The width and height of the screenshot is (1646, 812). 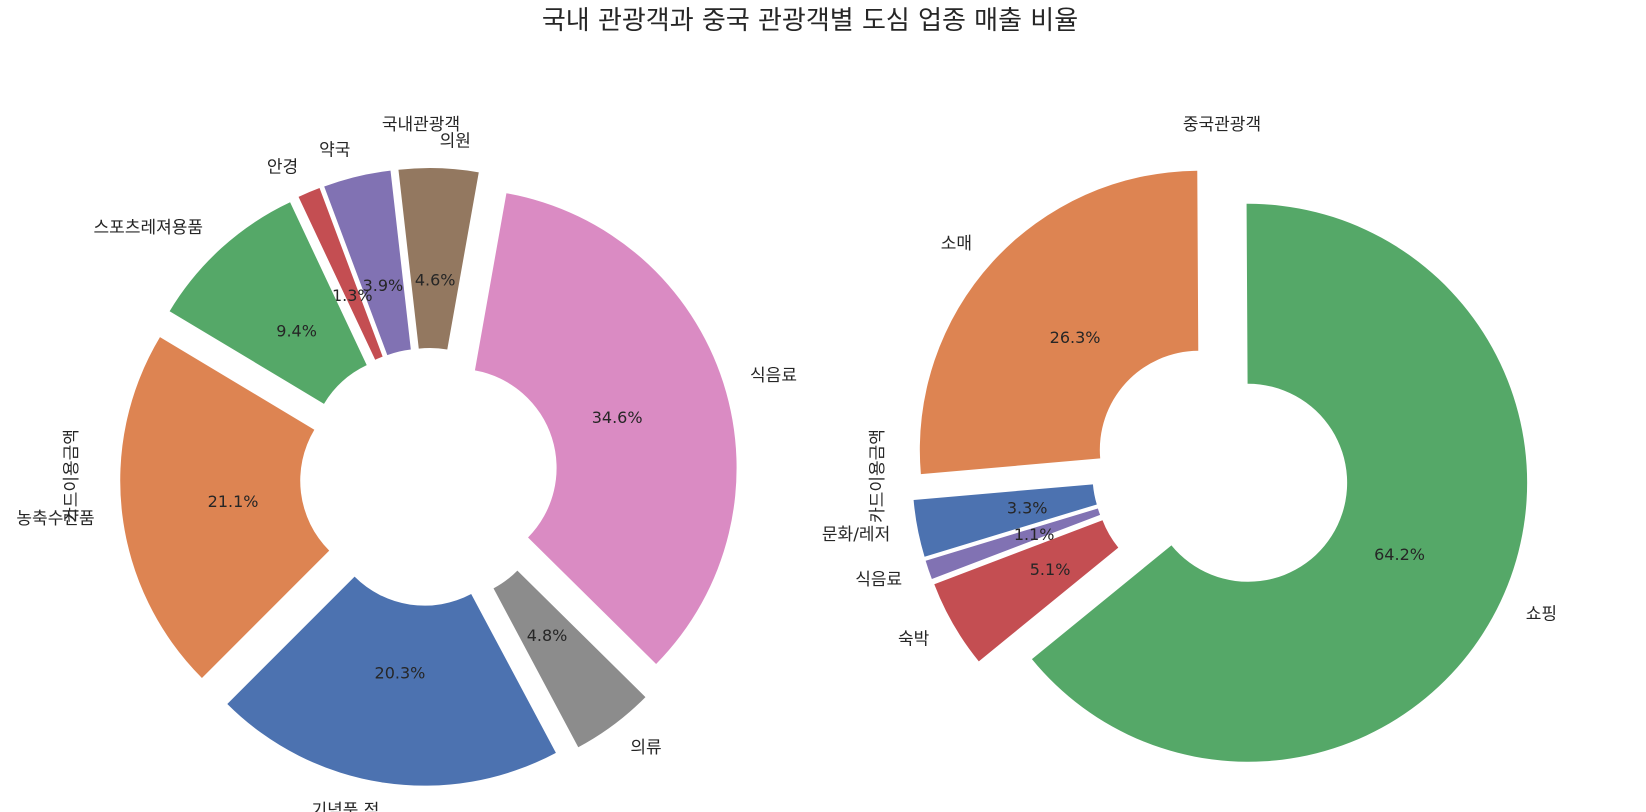 What do you see at coordinates (1075, 337) in the screenshot?
I see `slice-percent-china-4: 26.3%` at bounding box center [1075, 337].